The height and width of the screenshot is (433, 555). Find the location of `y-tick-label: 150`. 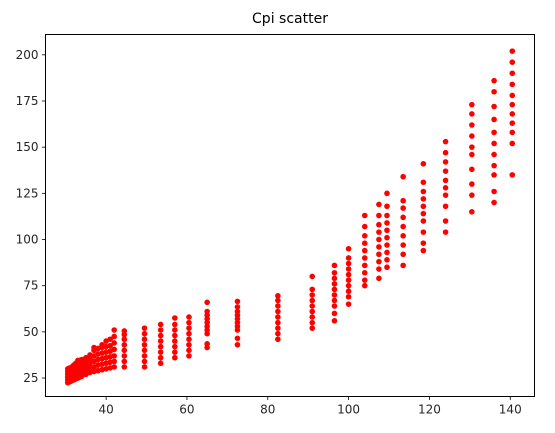

y-tick-label: 150 is located at coordinates (27, 147).